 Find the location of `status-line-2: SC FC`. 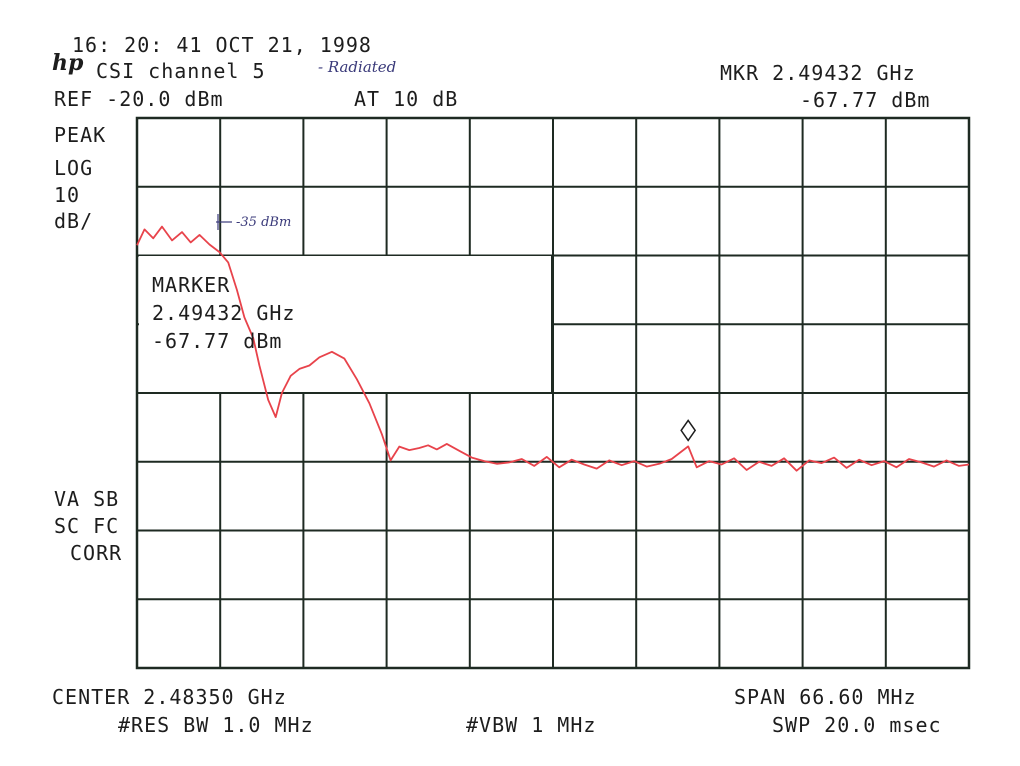

status-line-2: SC FC is located at coordinates (87, 526).